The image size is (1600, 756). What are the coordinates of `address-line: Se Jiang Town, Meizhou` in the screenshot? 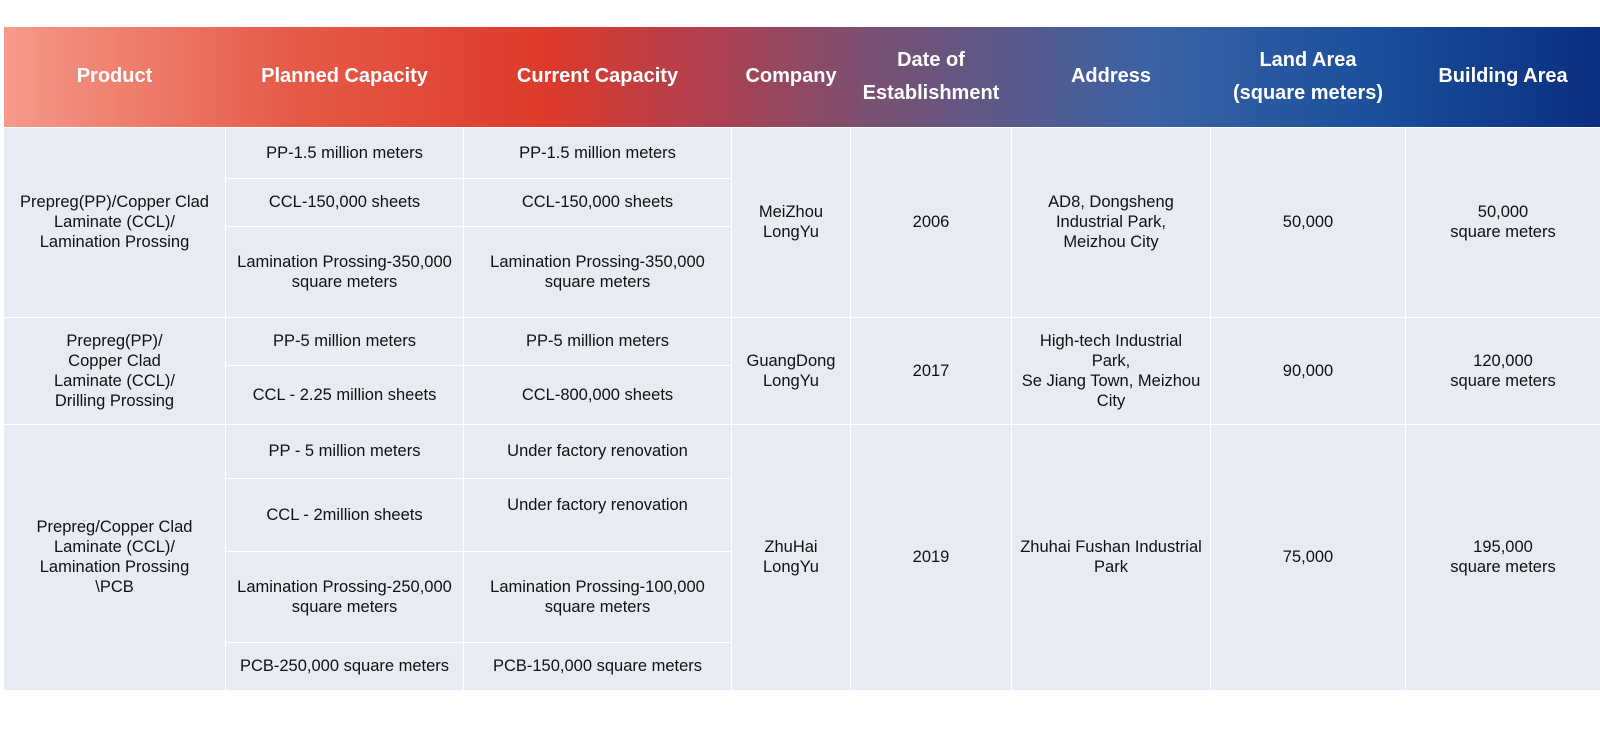 It's located at (1111, 380).